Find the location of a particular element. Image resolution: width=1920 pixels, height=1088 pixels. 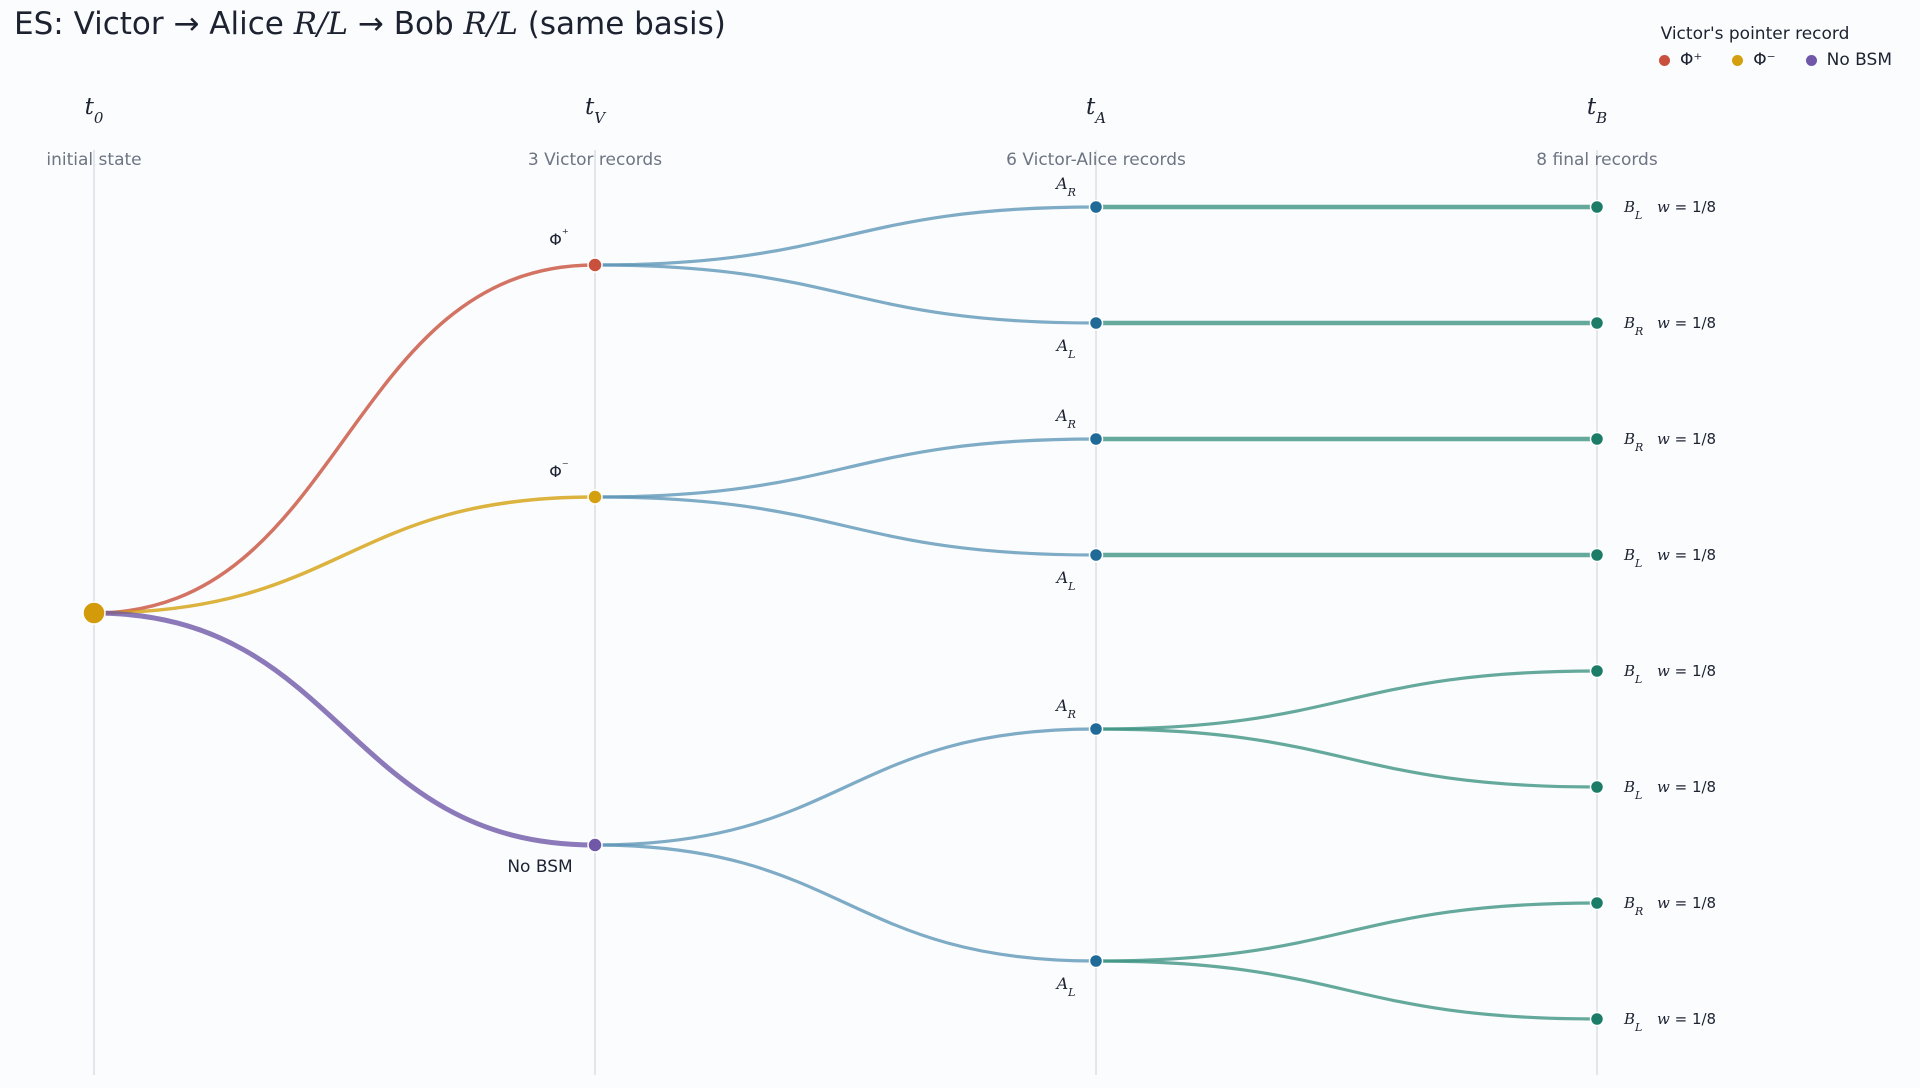

stage-label: tB is located at coordinates (1597, 110).